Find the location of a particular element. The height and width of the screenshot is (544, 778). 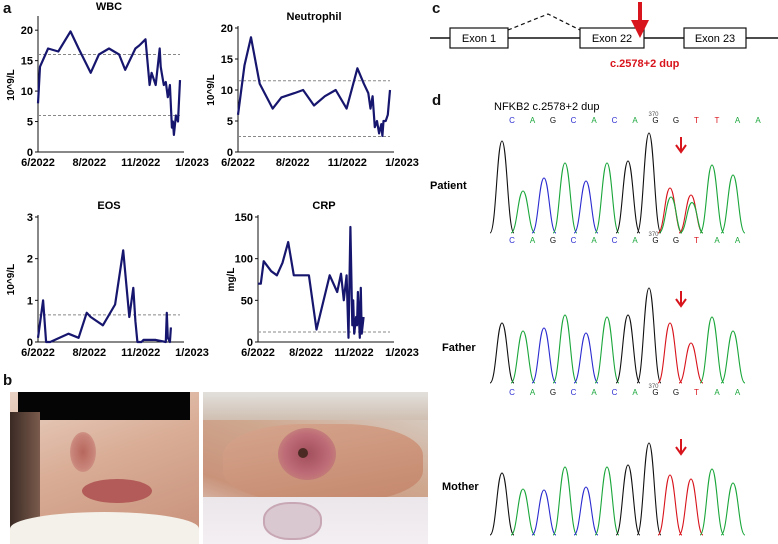

y-axis-label: mg/L is located at coordinates (231, 280).